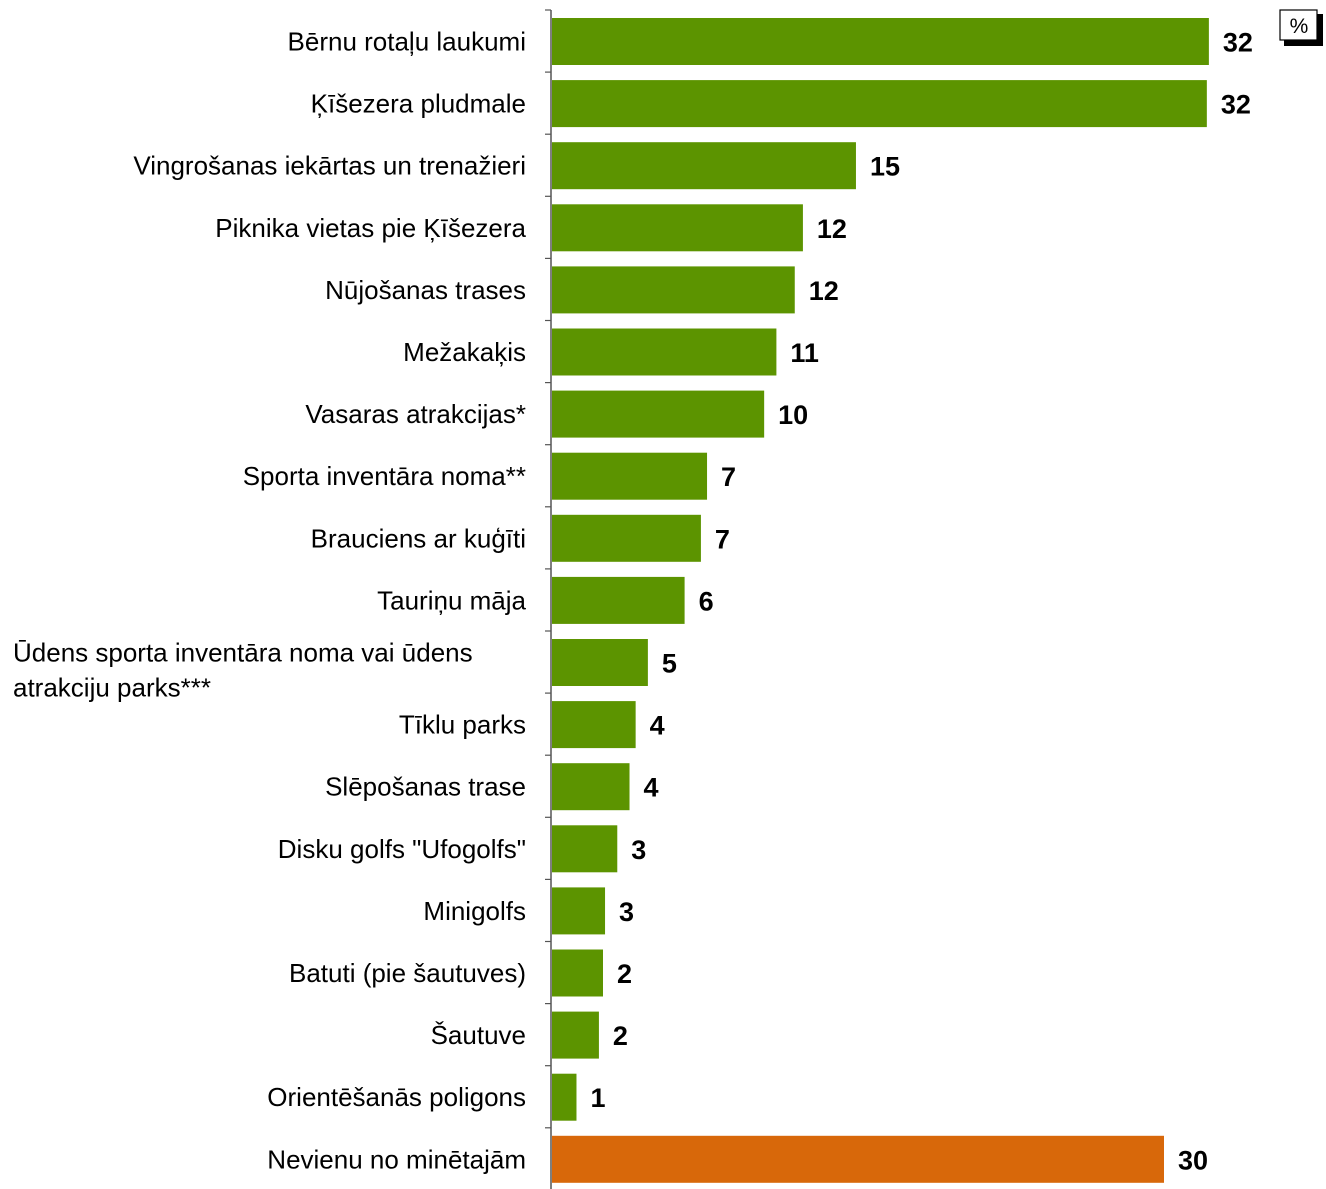  Describe the element at coordinates (415, 414) in the screenshot. I see `category-label: Vasaras atrakcijas*` at that location.